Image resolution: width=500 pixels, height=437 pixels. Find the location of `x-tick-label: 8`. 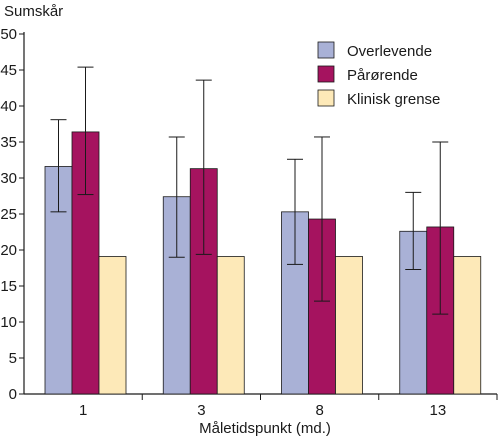

x-tick-label: 8 is located at coordinates (319, 410).